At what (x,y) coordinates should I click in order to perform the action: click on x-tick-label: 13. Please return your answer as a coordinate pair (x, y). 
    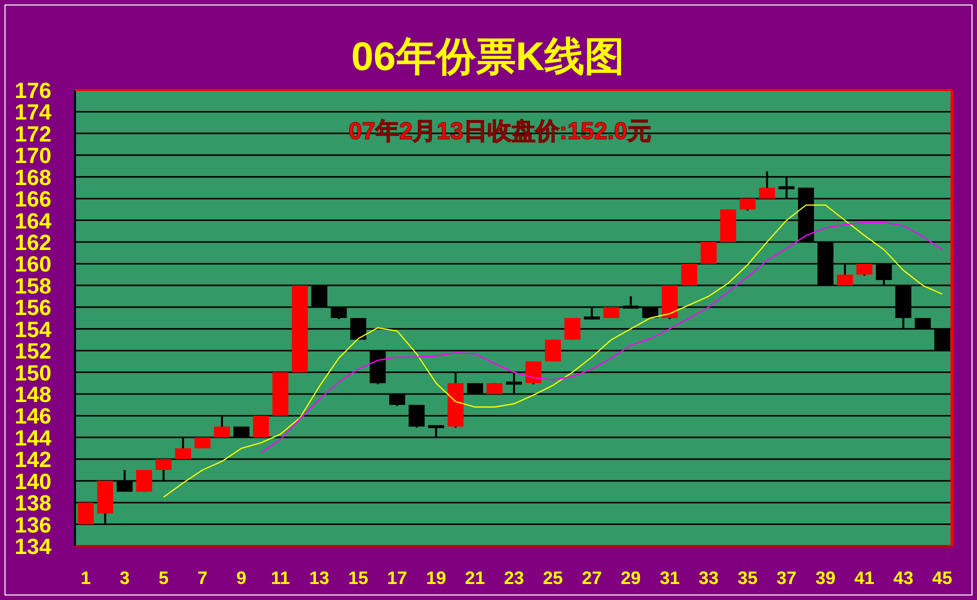
    Looking at the image, I should click on (319, 578).